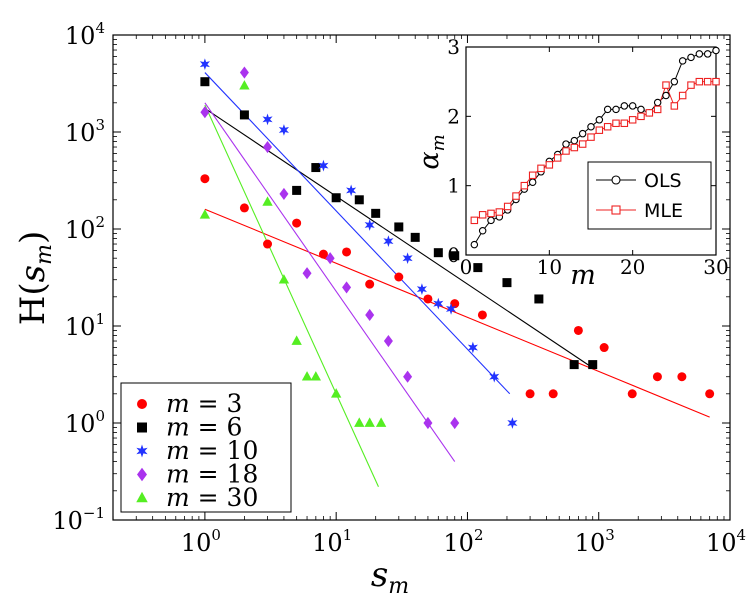 The width and height of the screenshot is (747, 595). I want to click on legend-label-2: m = 10, so click(212, 450).